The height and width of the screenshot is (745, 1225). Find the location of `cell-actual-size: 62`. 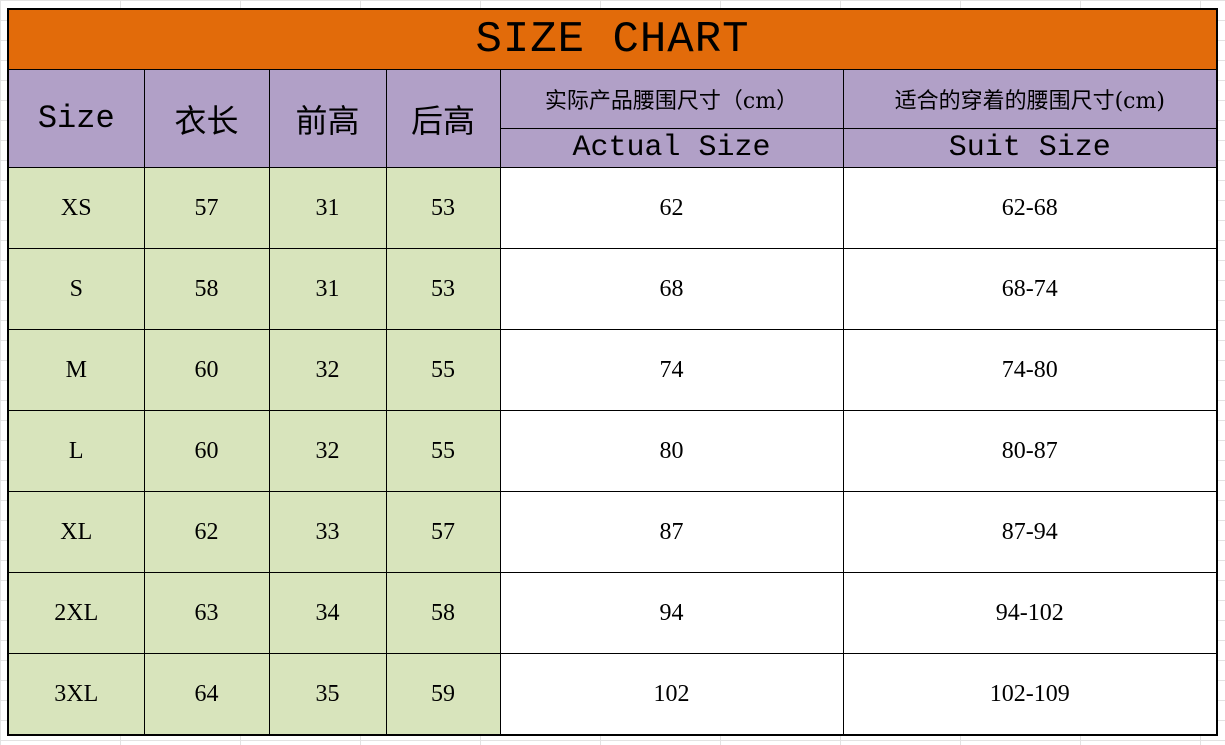

cell-actual-size: 62 is located at coordinates (671, 208).